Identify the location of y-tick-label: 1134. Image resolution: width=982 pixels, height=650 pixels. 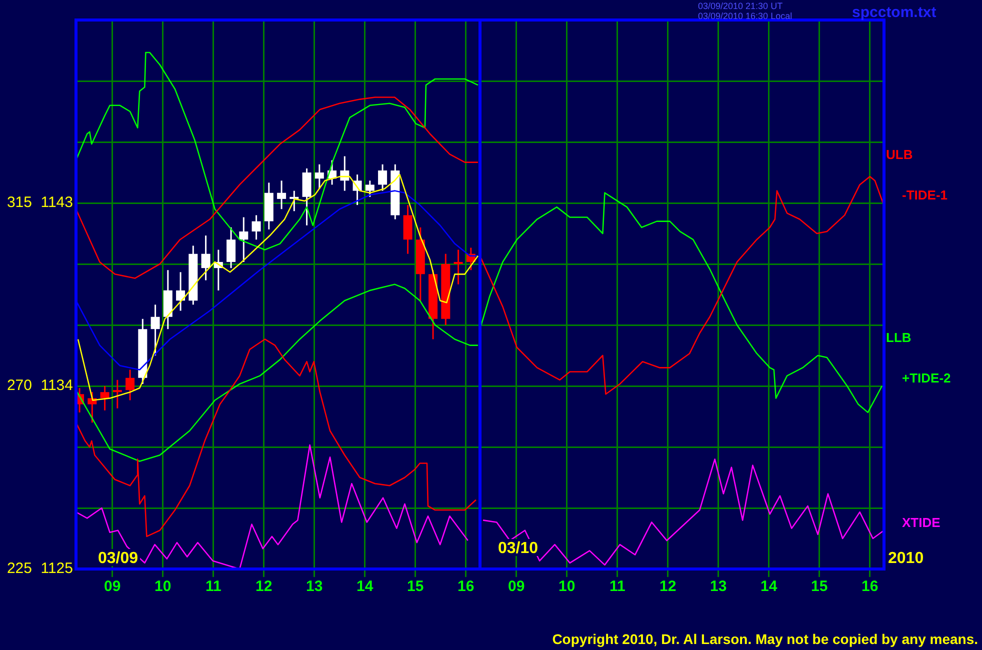
(56, 385).